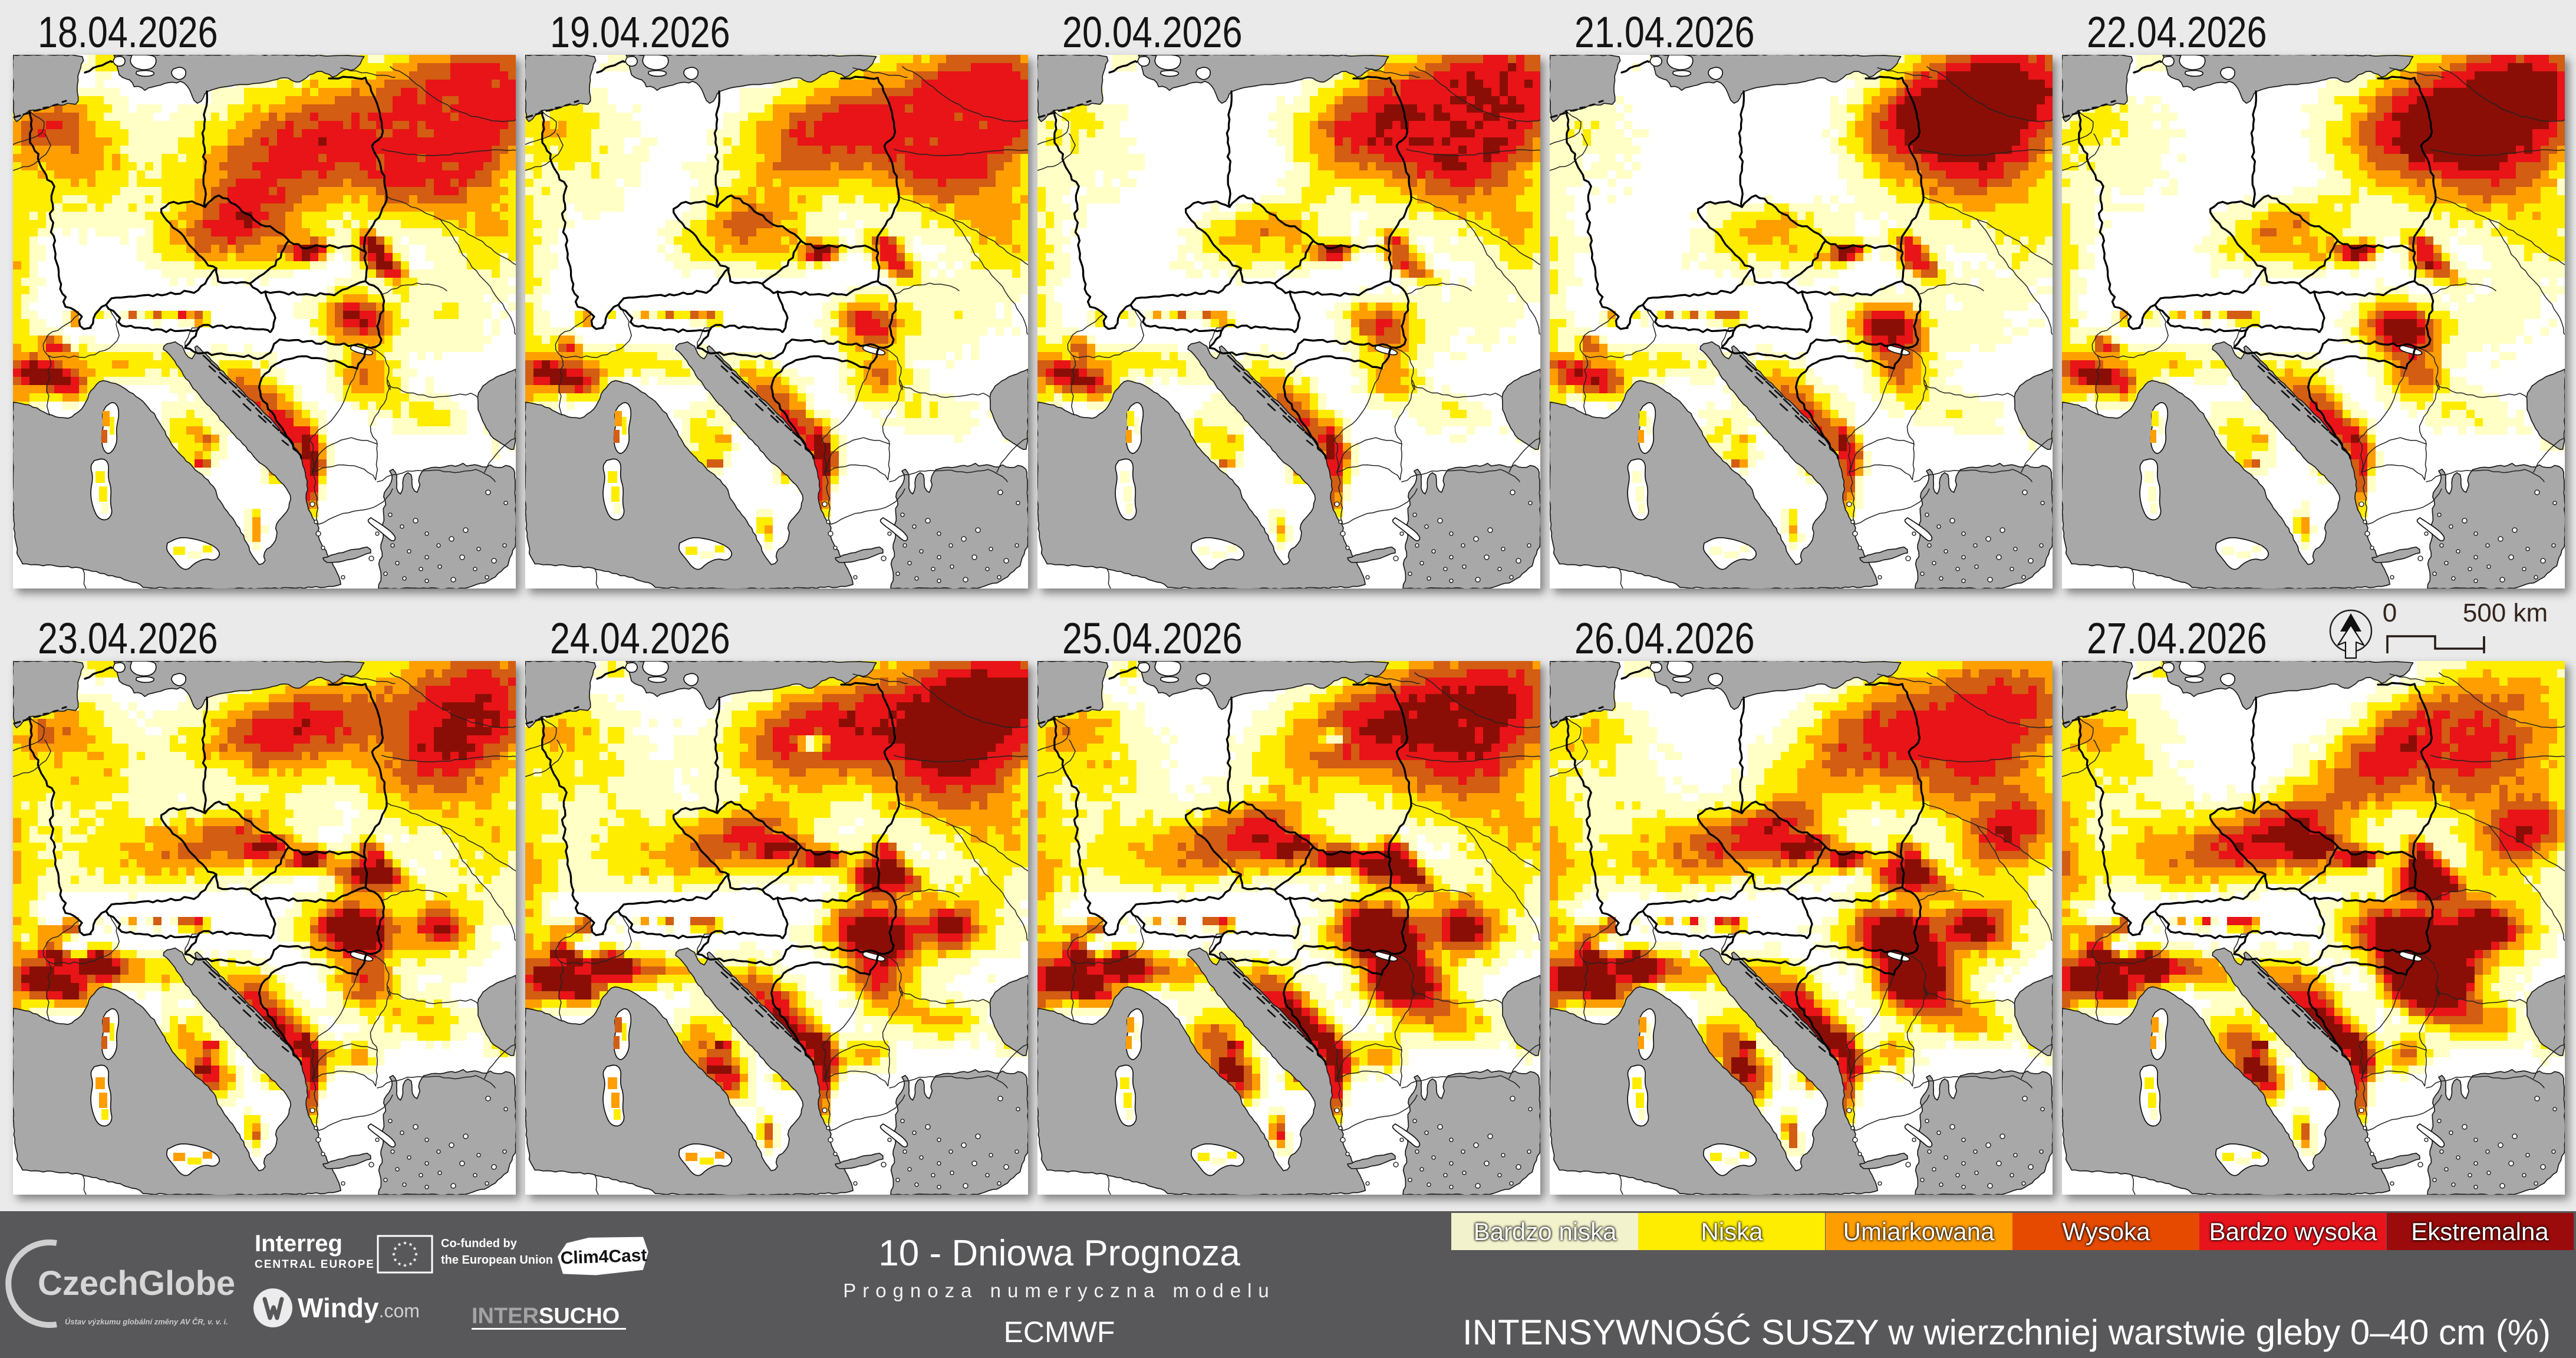 This screenshot has height=1358, width=2576. Describe the element at coordinates (1545, 1231) in the screenshot. I see `svg-text: Bardzo niska` at that location.